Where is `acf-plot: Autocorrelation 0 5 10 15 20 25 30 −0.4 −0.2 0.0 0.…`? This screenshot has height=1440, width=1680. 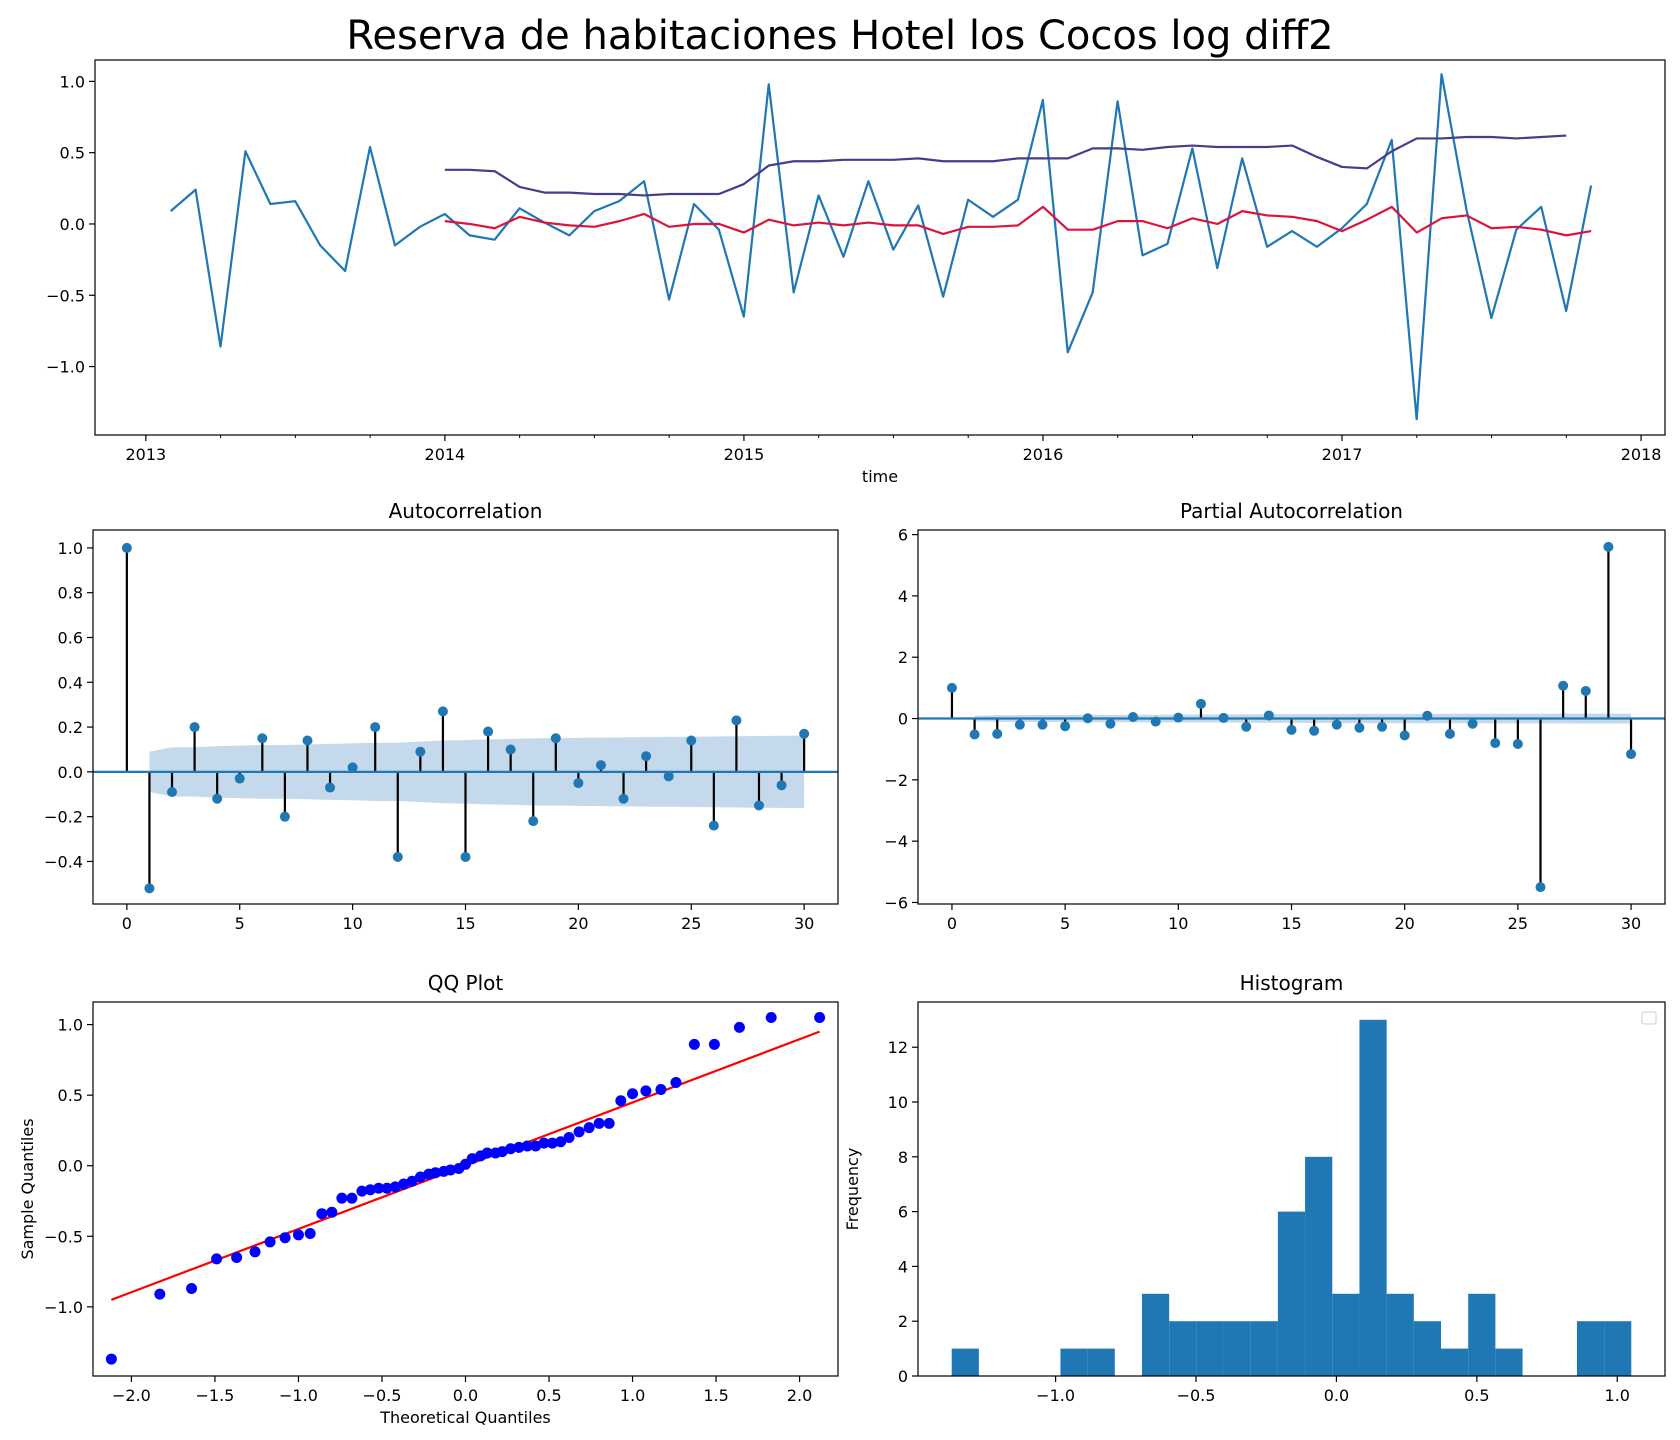 acf-plot: Autocorrelation 0 5 10 15 20 25 30 −0.4 −0.2 0.0 0.… is located at coordinates (441, 716).